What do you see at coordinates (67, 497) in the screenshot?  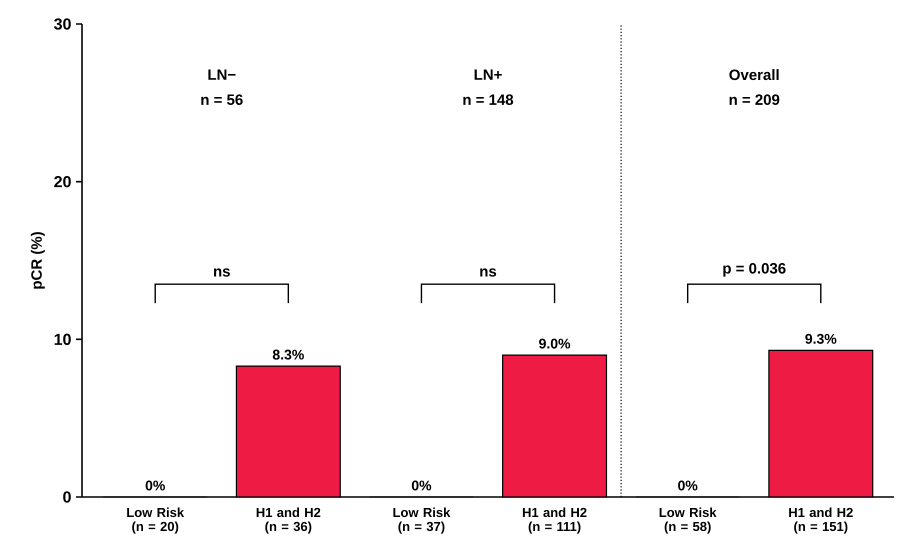 I see `y-tick-label: 0` at bounding box center [67, 497].